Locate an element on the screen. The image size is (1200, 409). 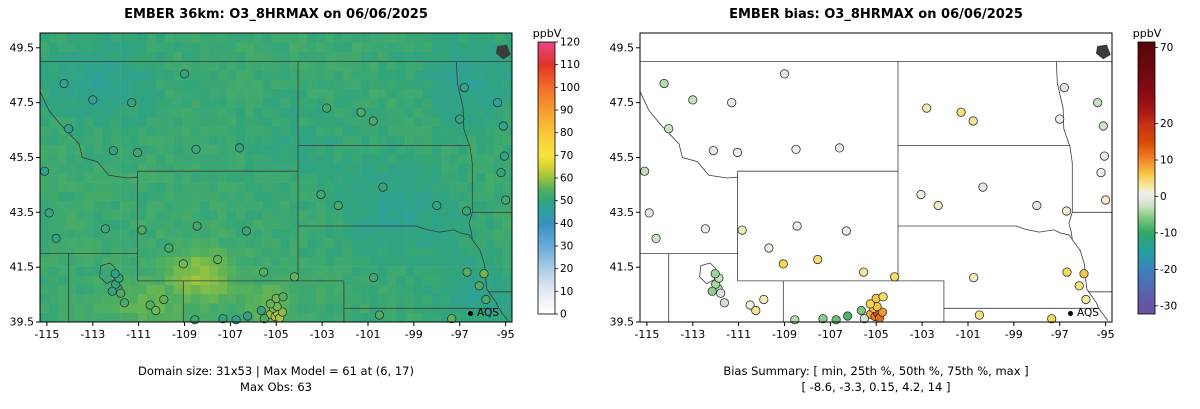
left-aqs-legend: AQS is located at coordinates (483, 313).